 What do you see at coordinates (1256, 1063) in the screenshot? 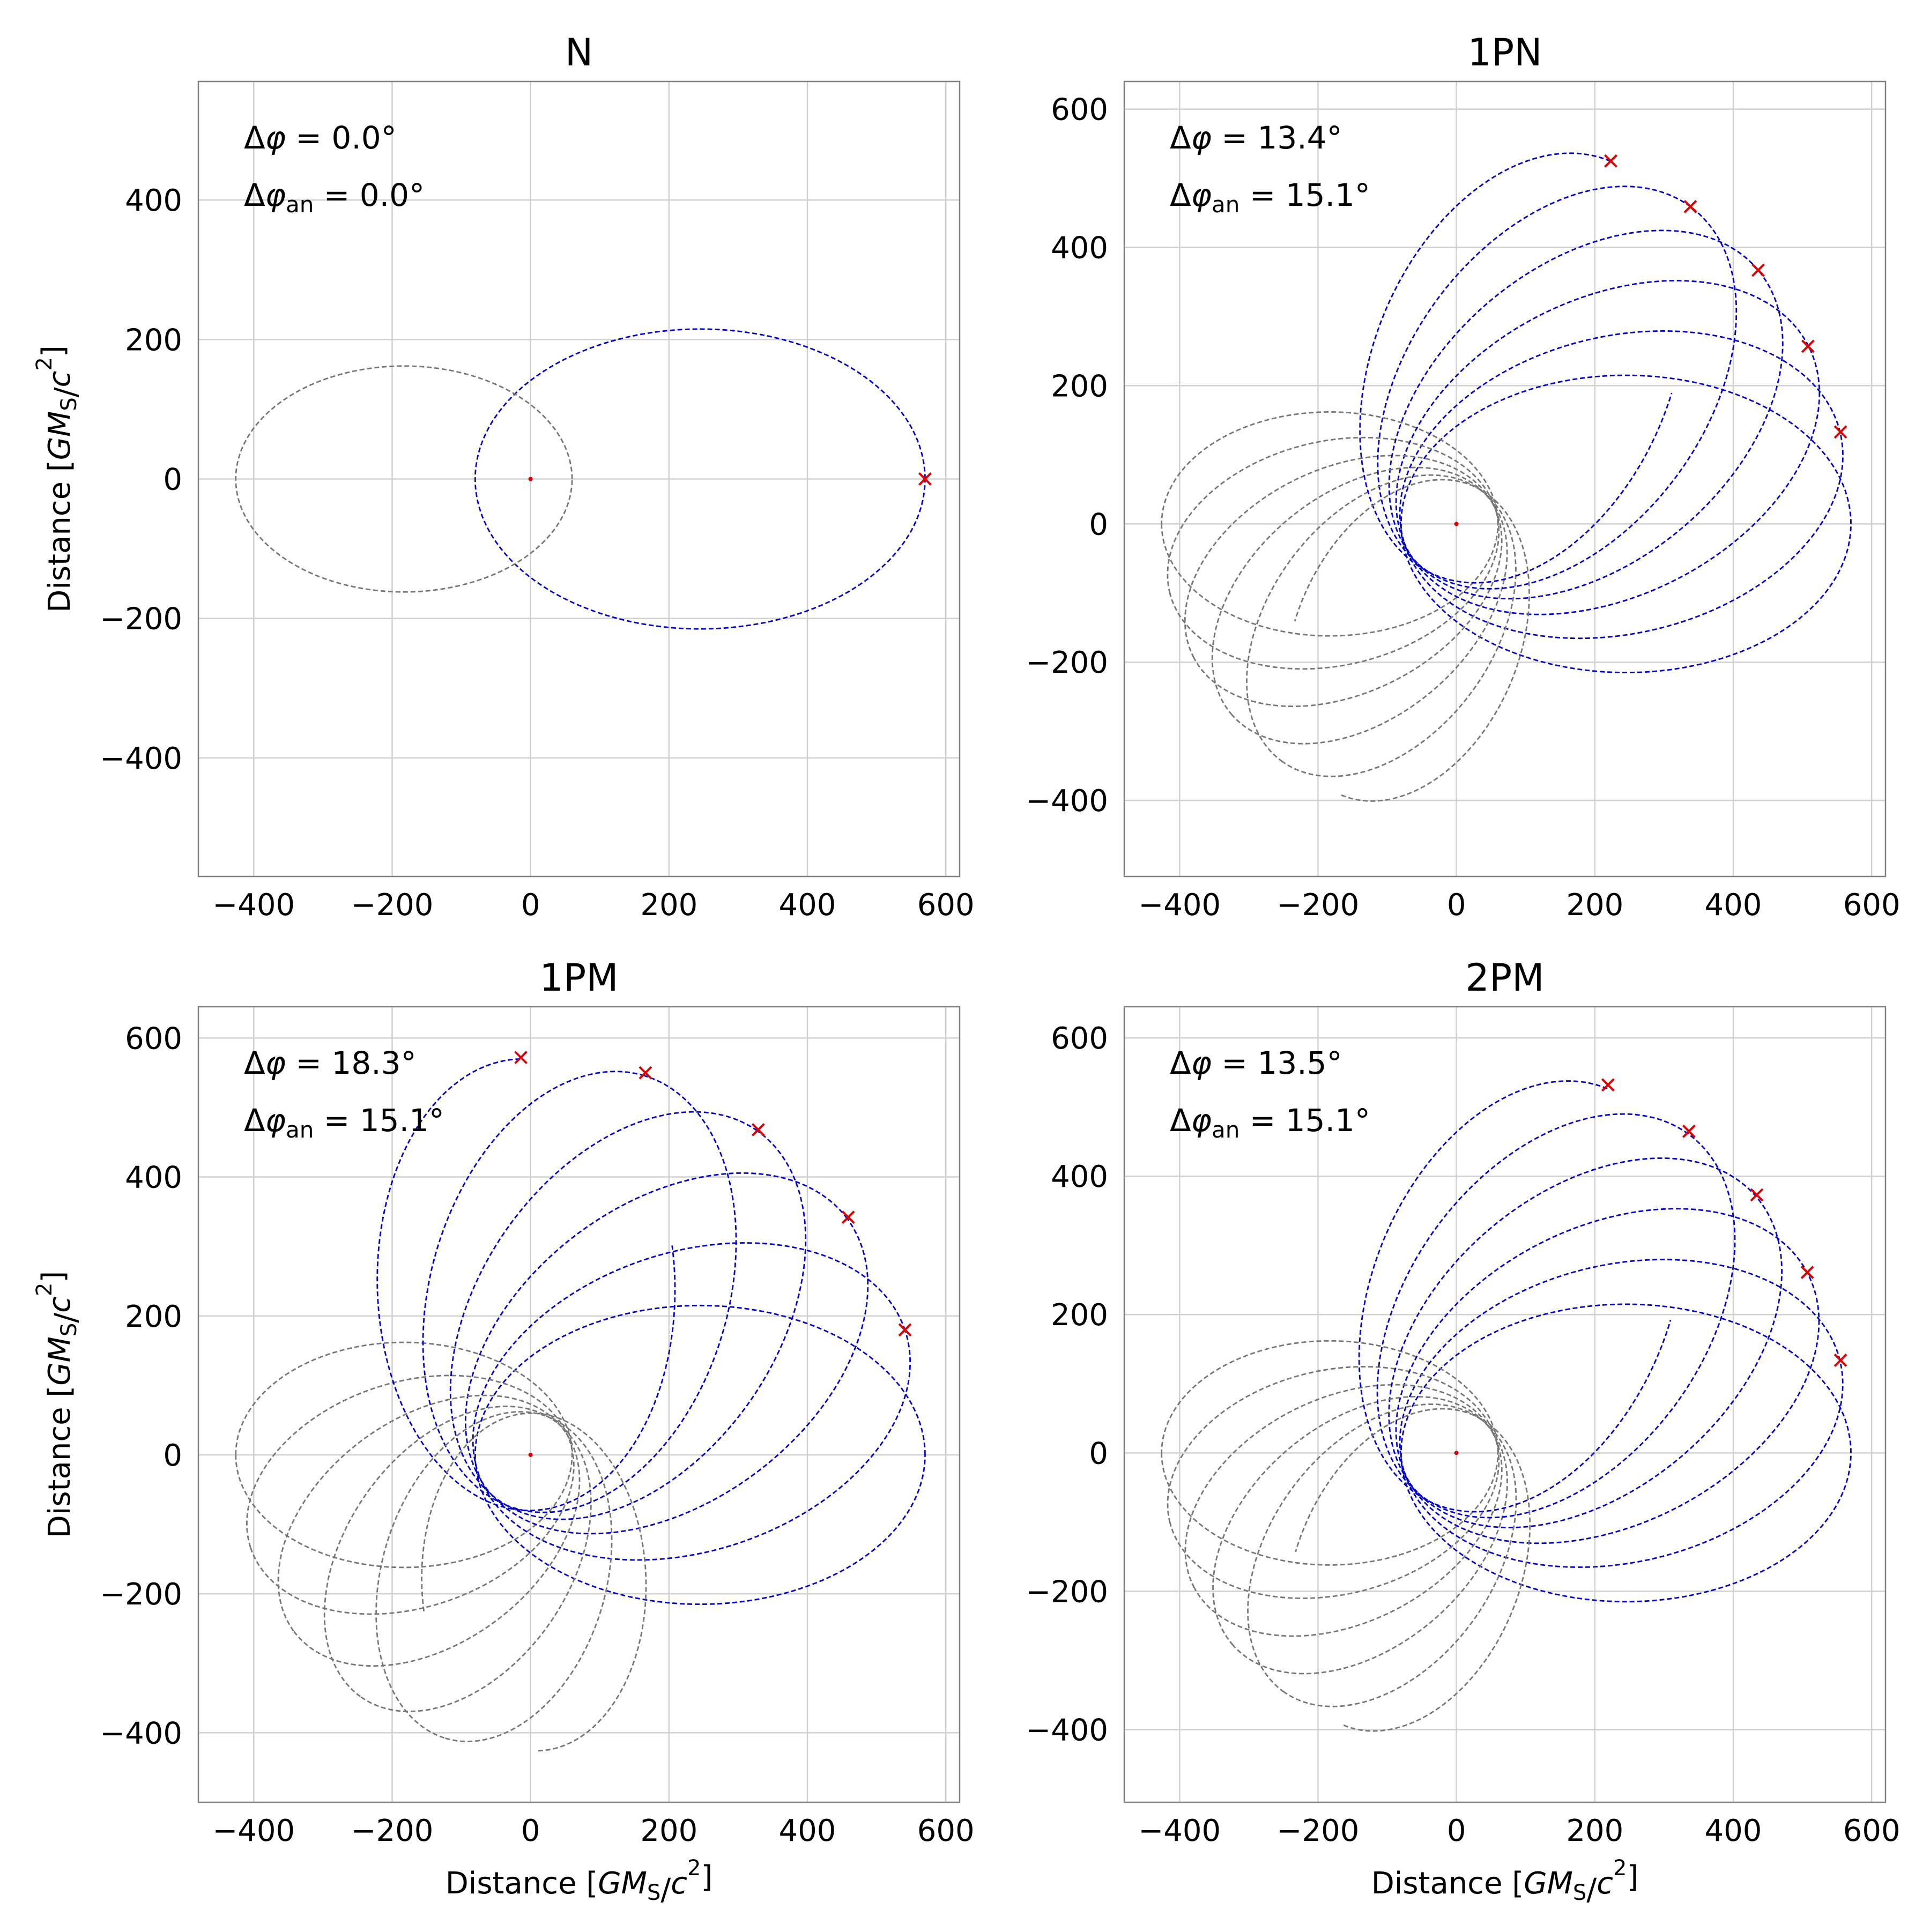
I see `delta-phi-label: Δφ = 13.5°` at bounding box center [1256, 1063].